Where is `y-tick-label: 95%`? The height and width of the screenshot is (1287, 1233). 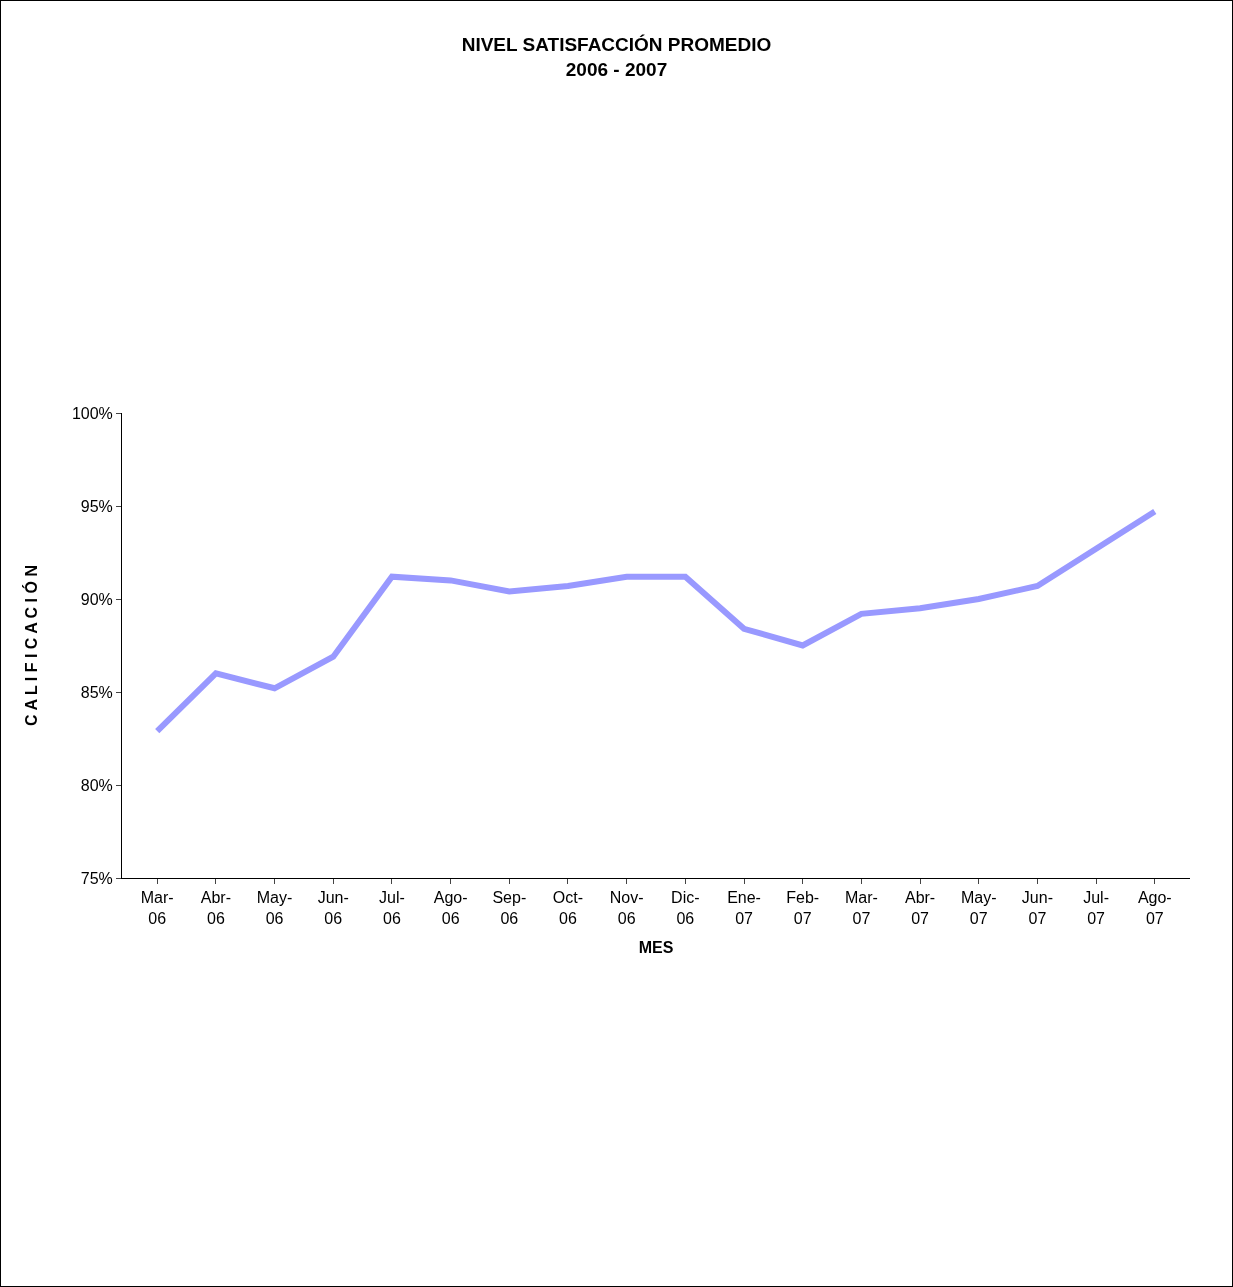 y-tick-label: 95% is located at coordinates (96, 506).